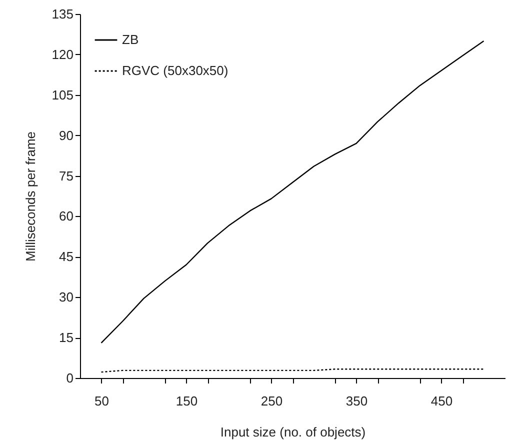  I want to click on y-axis-title: Milliseconds per frame, so click(30, 196).